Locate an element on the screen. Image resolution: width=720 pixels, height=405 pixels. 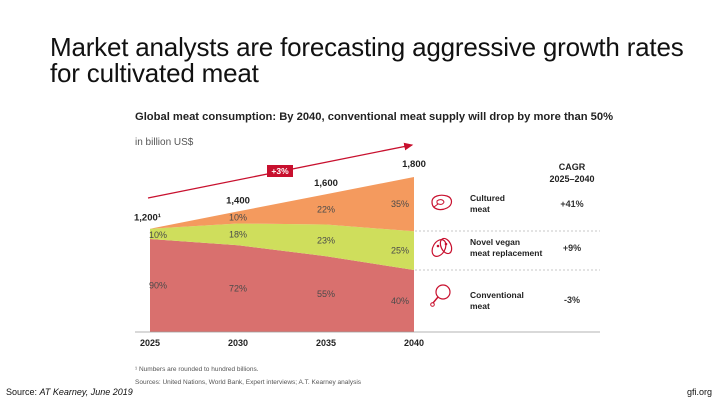
x-tick-2040: 2040 is located at coordinates (414, 343).